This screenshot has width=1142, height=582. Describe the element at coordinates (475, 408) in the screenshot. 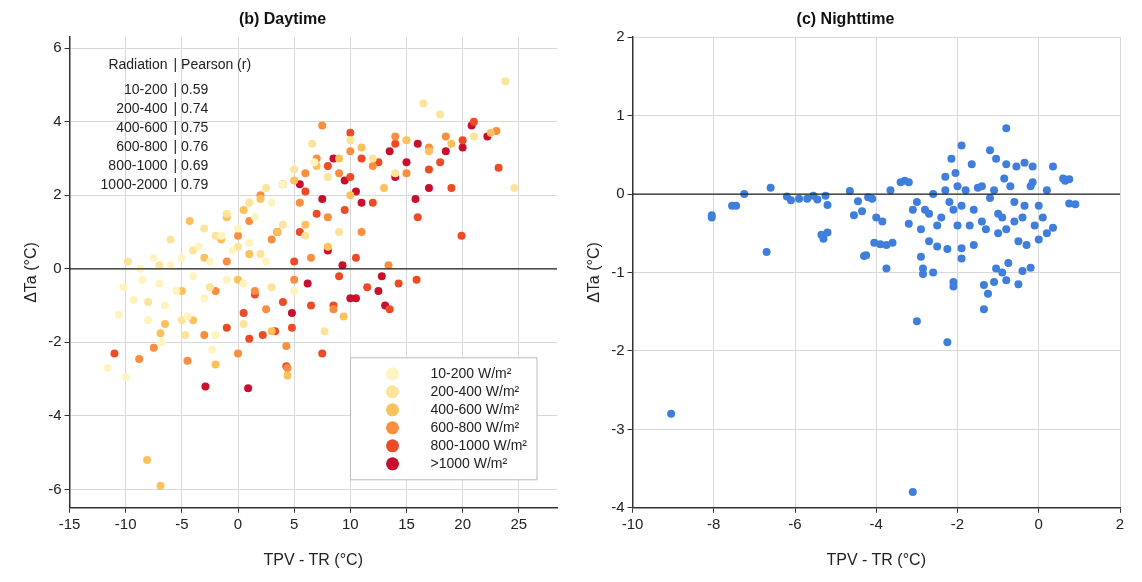

I see `legend-label: 400-600 W/m²` at that location.